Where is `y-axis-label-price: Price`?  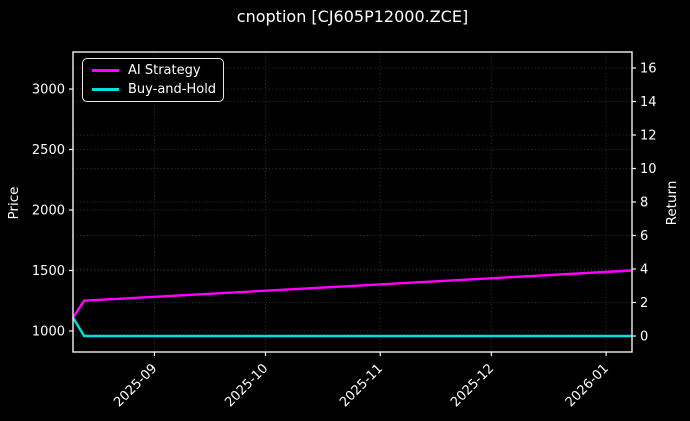
y-axis-label-price: Price is located at coordinates (14, 203).